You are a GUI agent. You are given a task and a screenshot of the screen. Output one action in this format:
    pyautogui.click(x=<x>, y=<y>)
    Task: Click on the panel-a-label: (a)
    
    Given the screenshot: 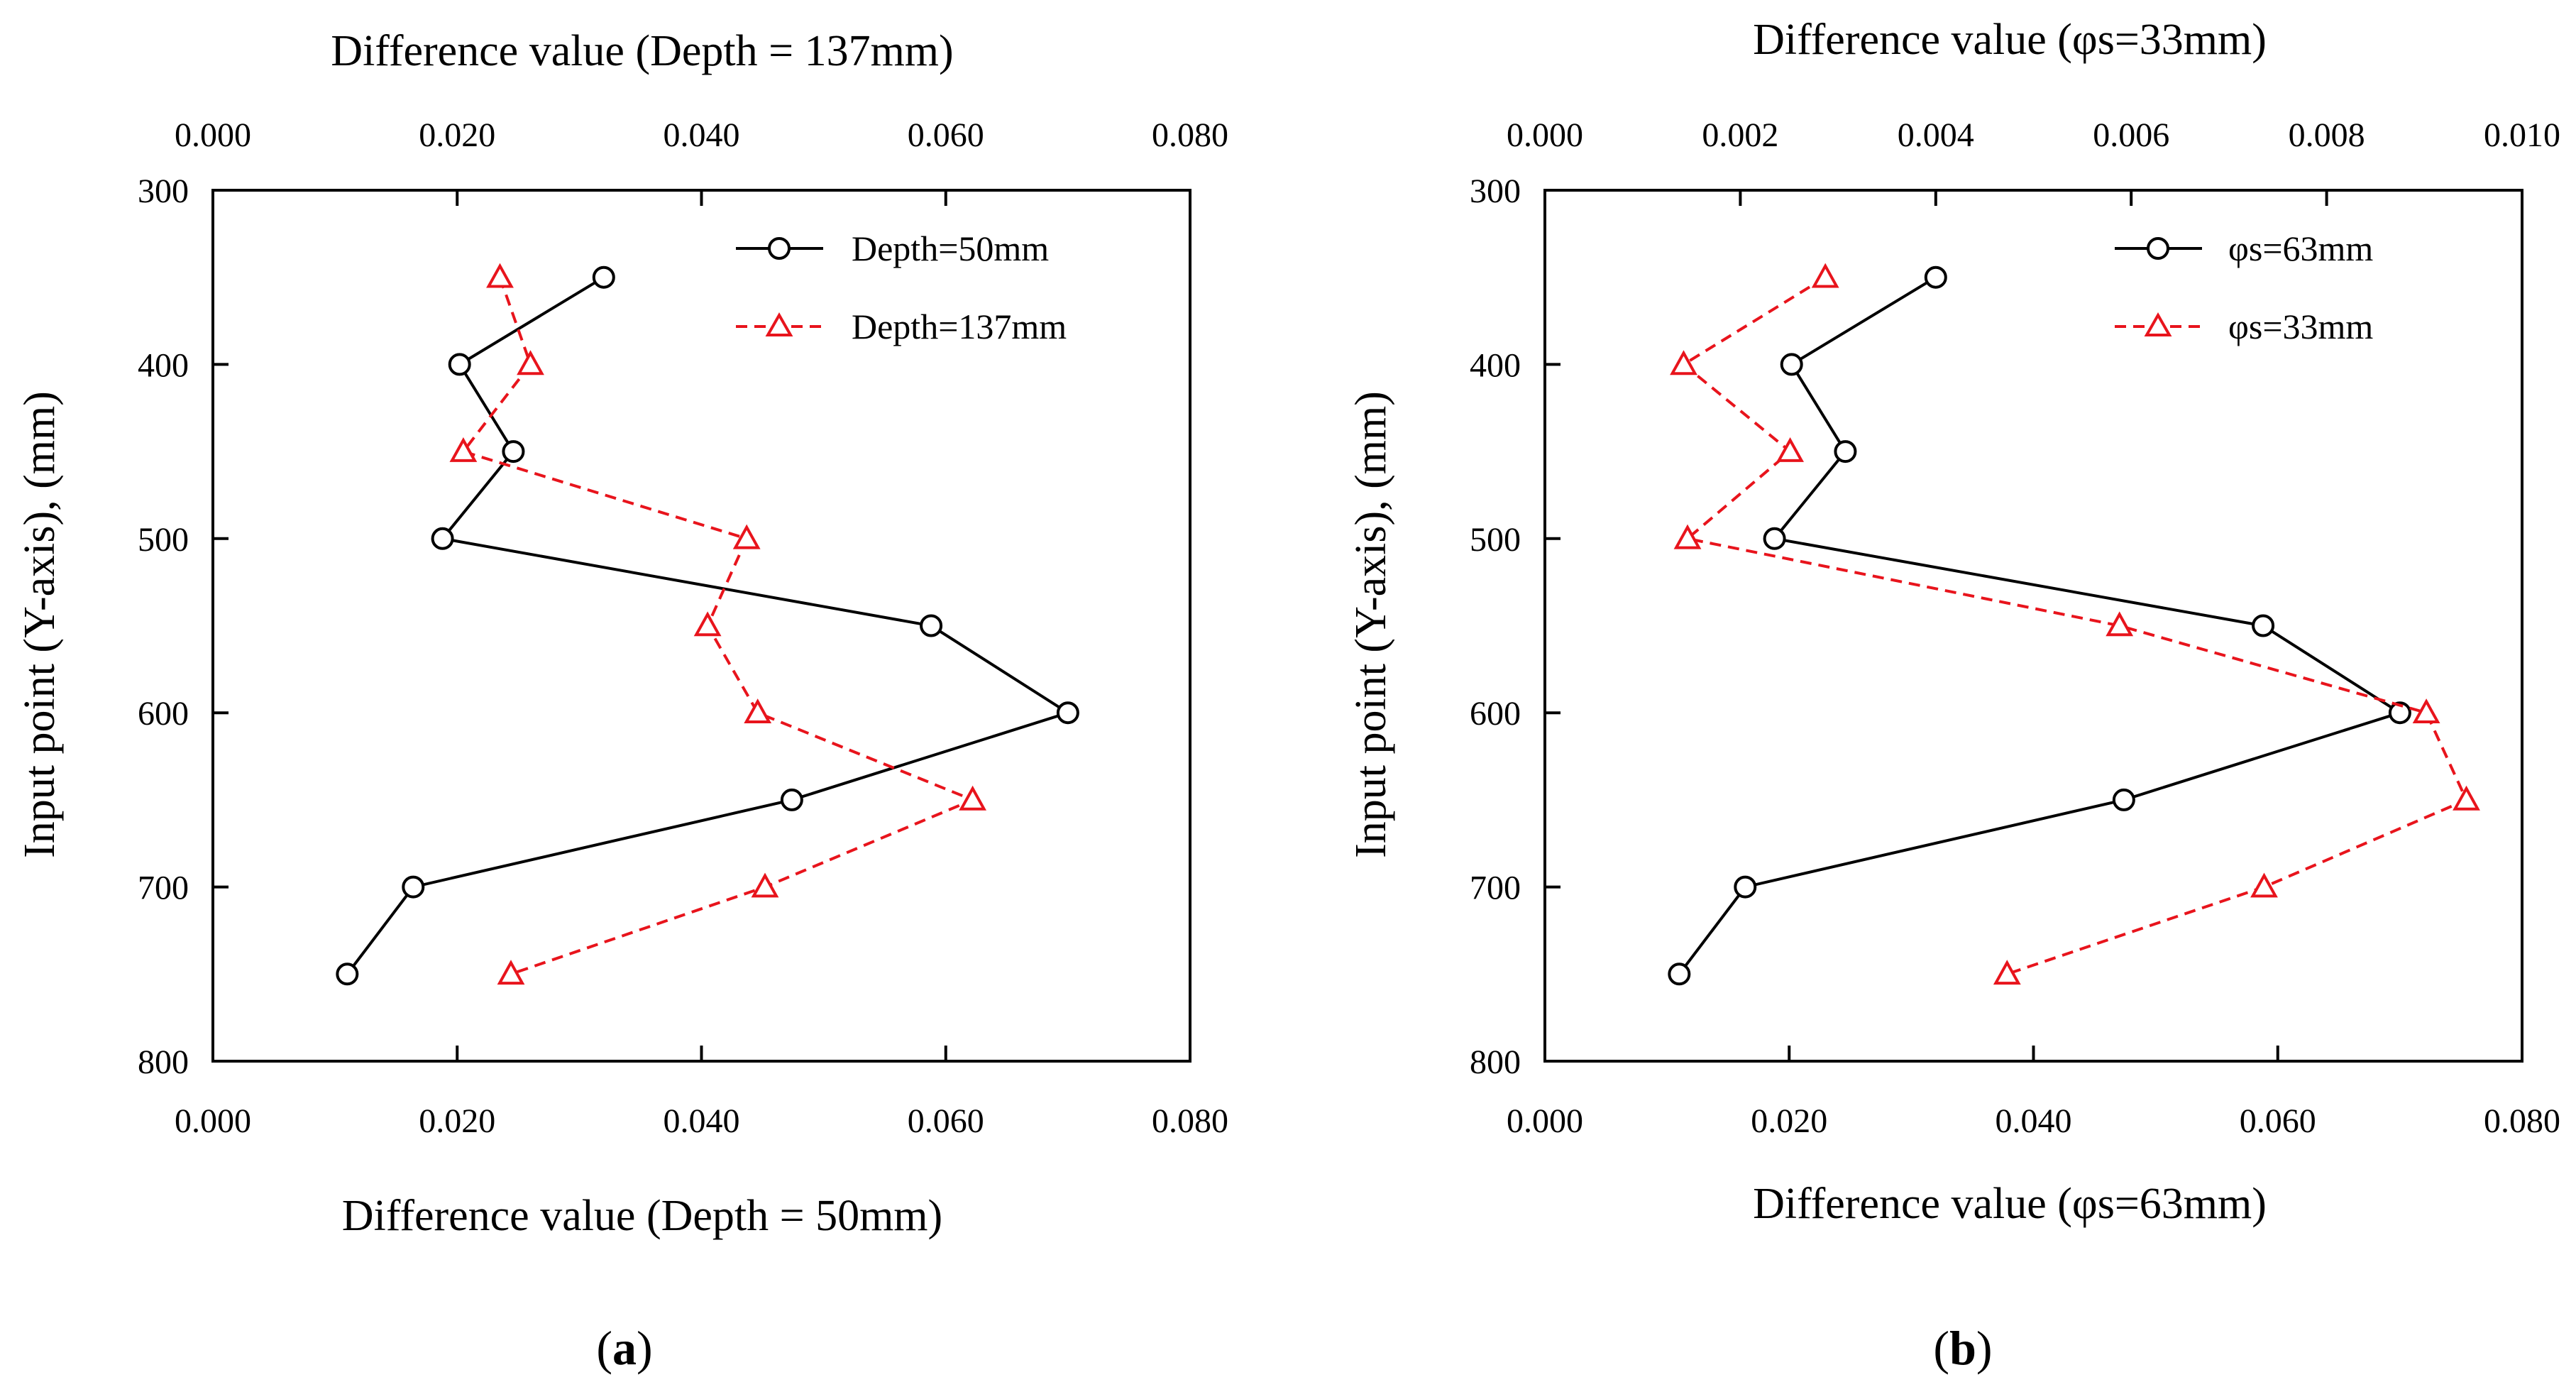 What is the action you would take?
    pyautogui.click(x=624, y=1348)
    